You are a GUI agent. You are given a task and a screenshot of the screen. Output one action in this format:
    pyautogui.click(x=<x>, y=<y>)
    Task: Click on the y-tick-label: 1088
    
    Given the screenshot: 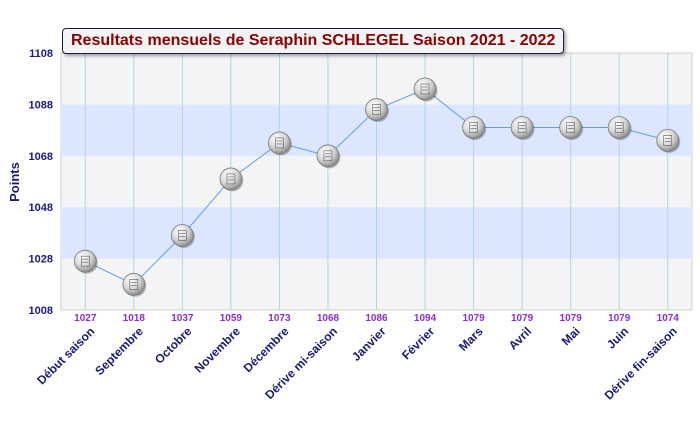 What is the action you would take?
    pyautogui.click(x=41, y=105)
    